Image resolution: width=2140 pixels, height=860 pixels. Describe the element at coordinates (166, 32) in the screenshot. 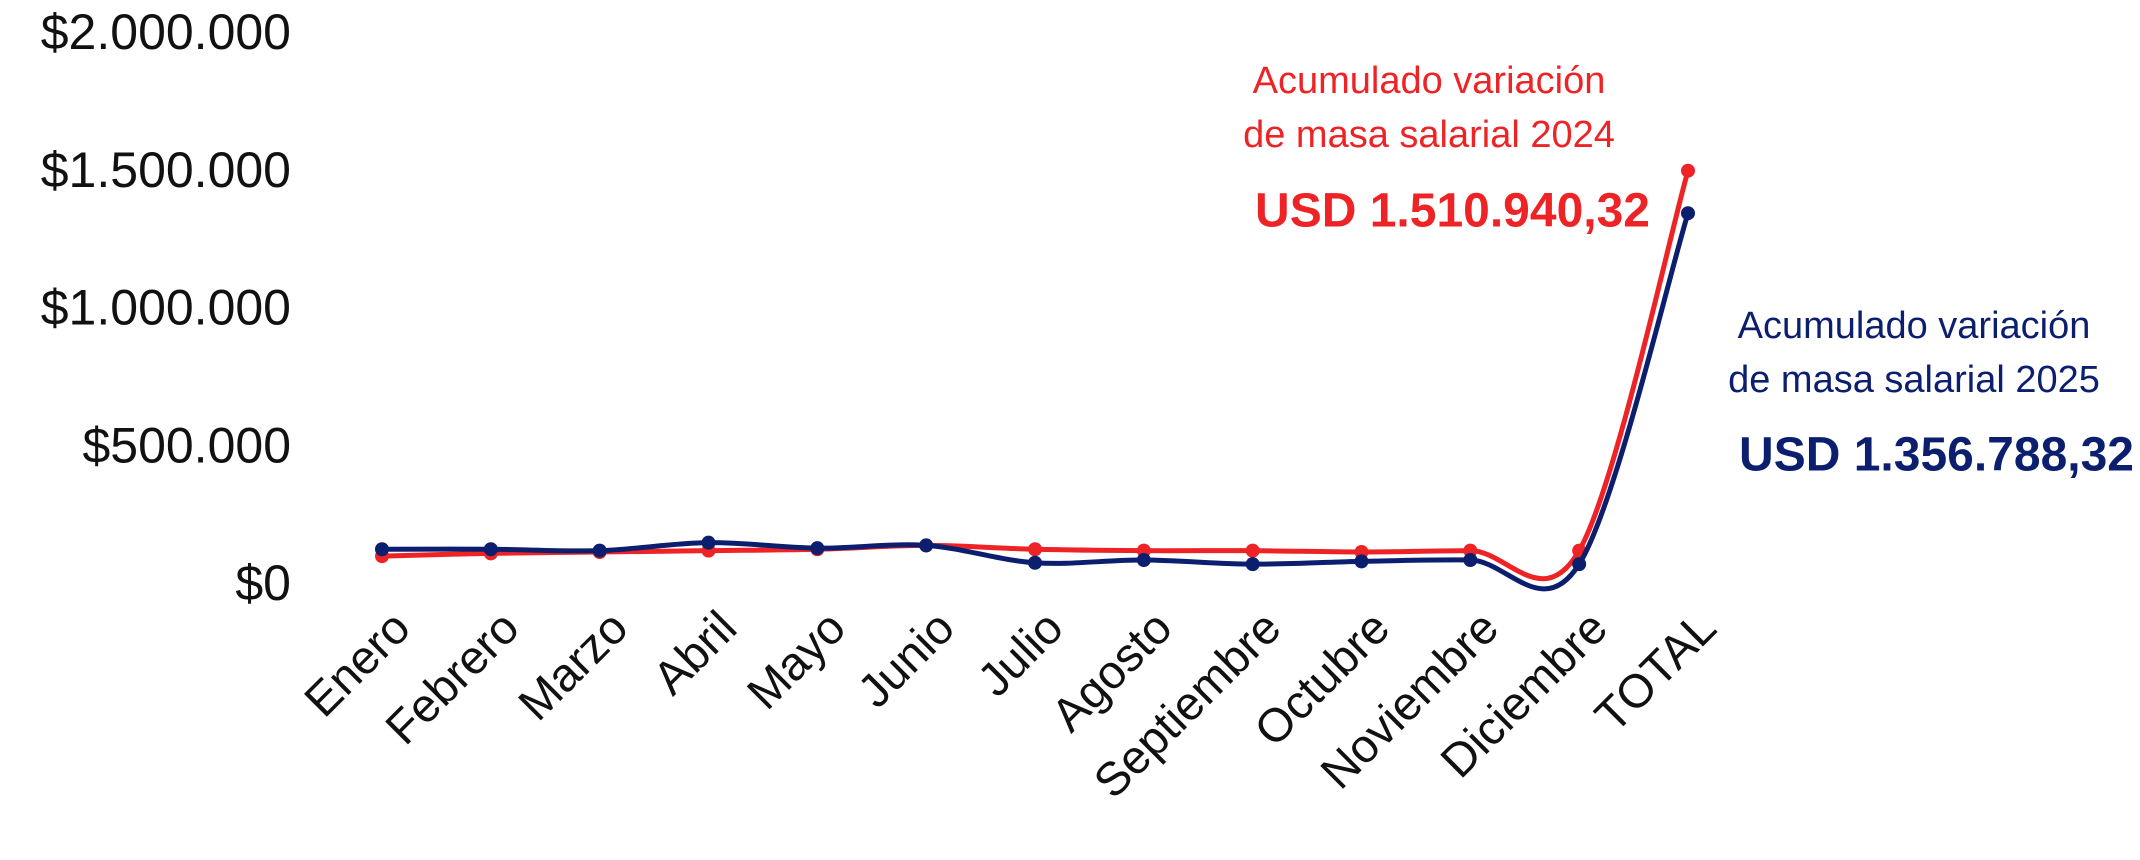

I see `y-tick-label: $2.000.000` at that location.